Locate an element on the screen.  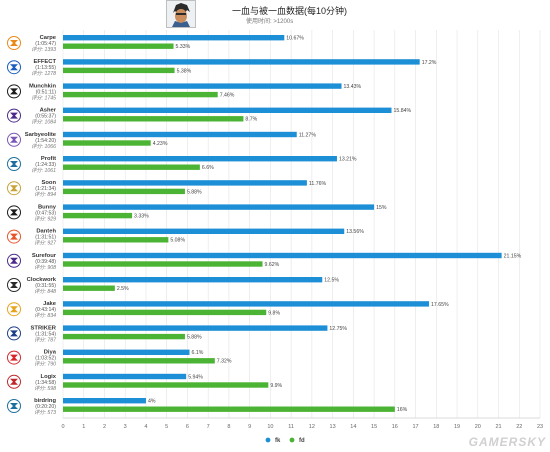
x-tick-label: 3 is located at coordinates (125, 427).